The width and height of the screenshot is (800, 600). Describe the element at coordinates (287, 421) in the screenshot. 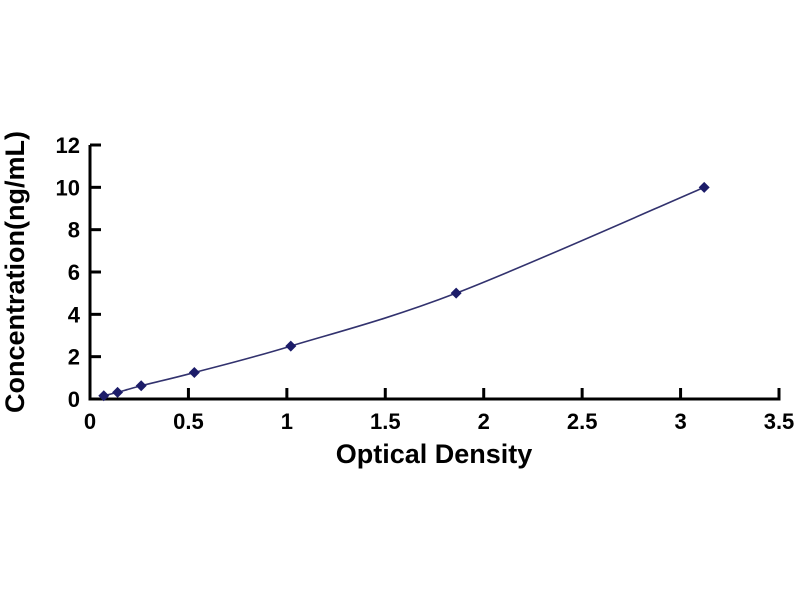

I see `x-tick-label: 1` at that location.